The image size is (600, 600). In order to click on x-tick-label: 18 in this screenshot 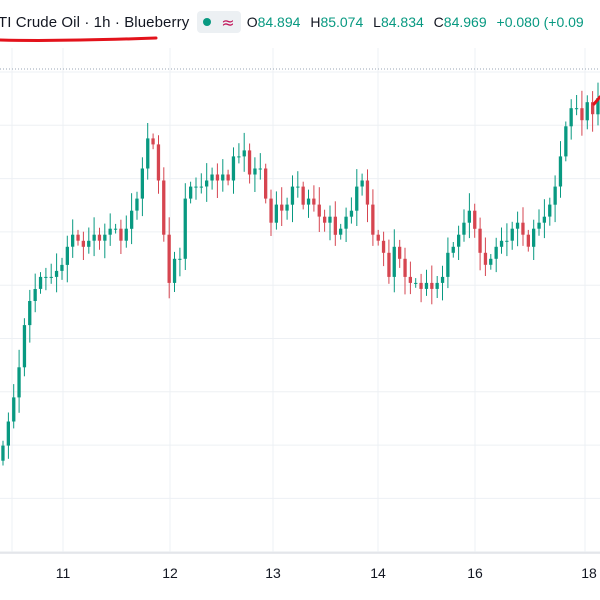, I will do `click(589, 573)`.